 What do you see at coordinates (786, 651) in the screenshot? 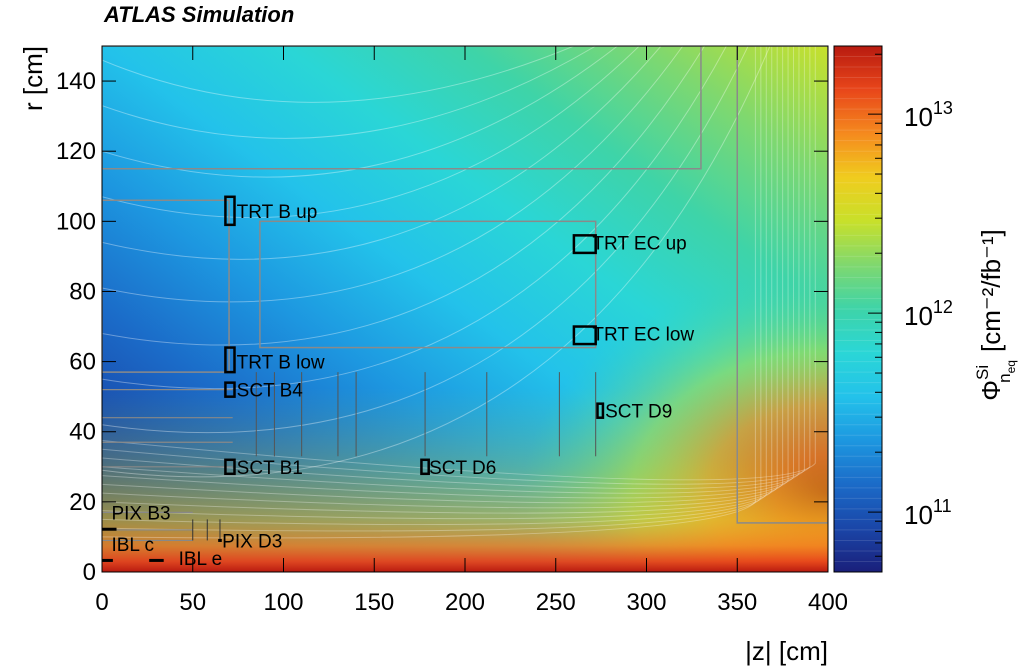
I see `x-axis-label: |z| [cm]` at bounding box center [786, 651].